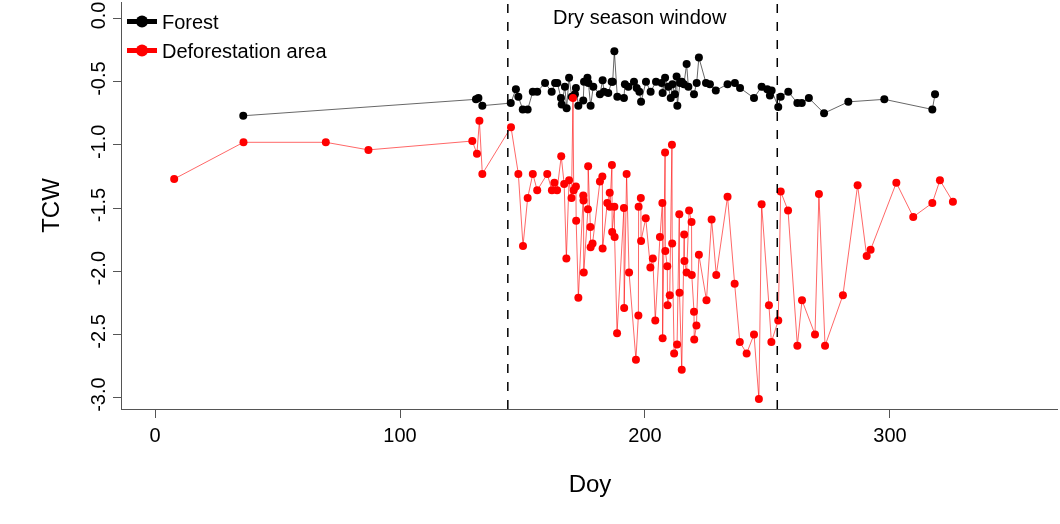 The image size is (1060, 524). Describe the element at coordinates (98, 15) in the screenshot. I see `y-tick-label: 0.0` at that location.